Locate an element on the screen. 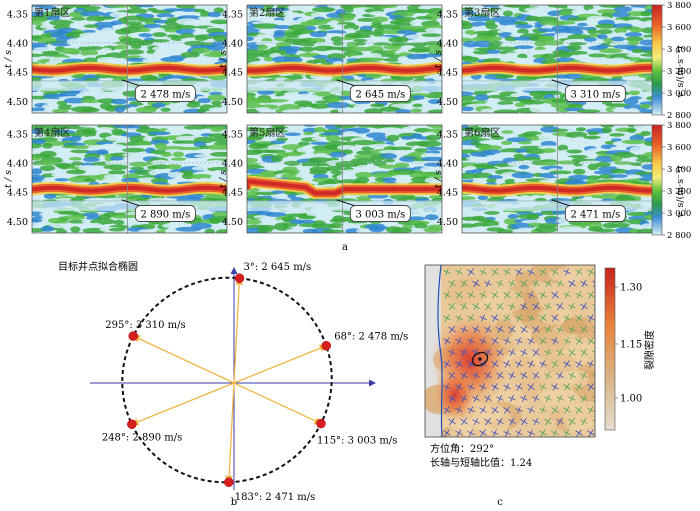 The height and width of the screenshot is (511, 700). sector-plot: 第4扇区 2 890 m/s 4.35 4.40 4.45 4.50 t / s is located at coordinates (115, 179).